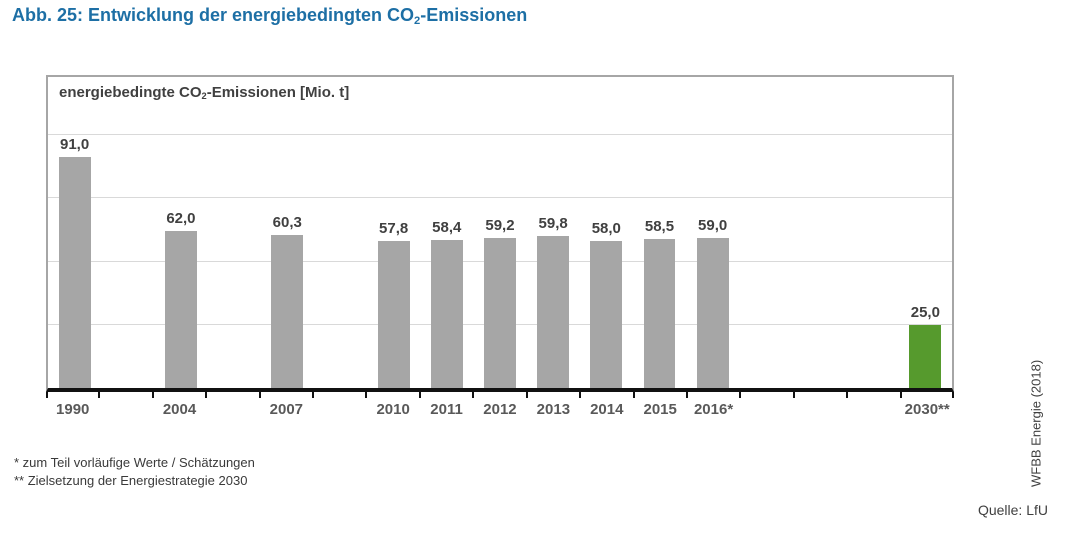 This screenshot has height=533, width=1079. What do you see at coordinates (553, 224) in the screenshot?
I see `value-label-2013: 59,8` at bounding box center [553, 224].